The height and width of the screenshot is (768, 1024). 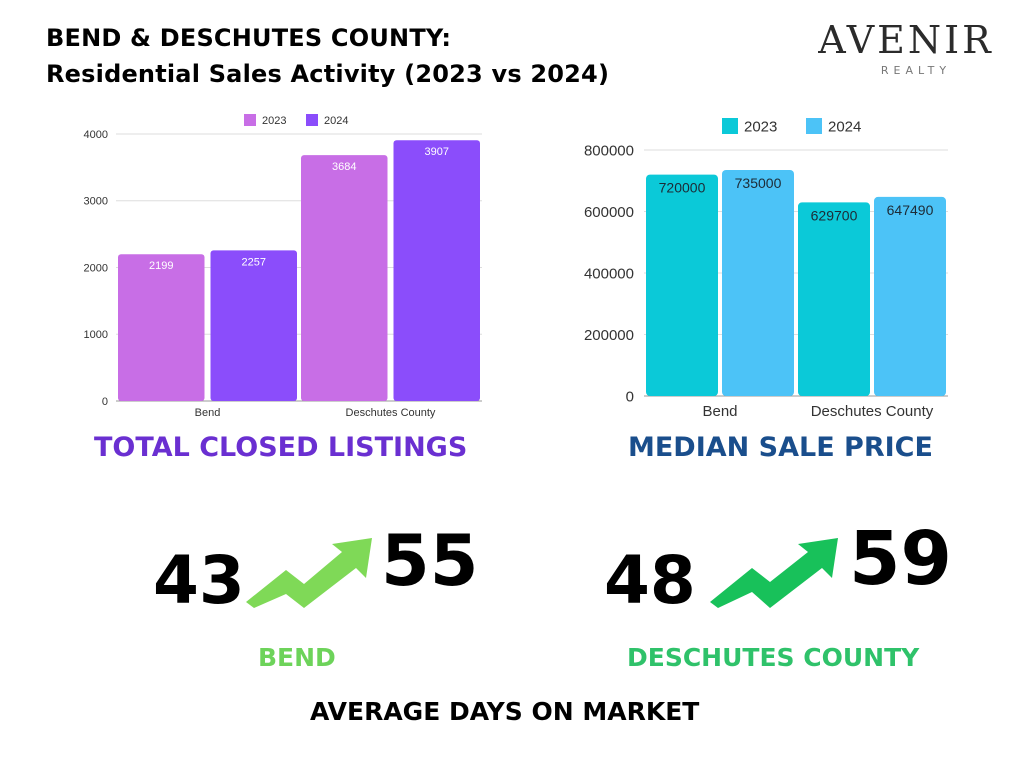 I want to click on bend-days-2024: 55, so click(x=430, y=561).